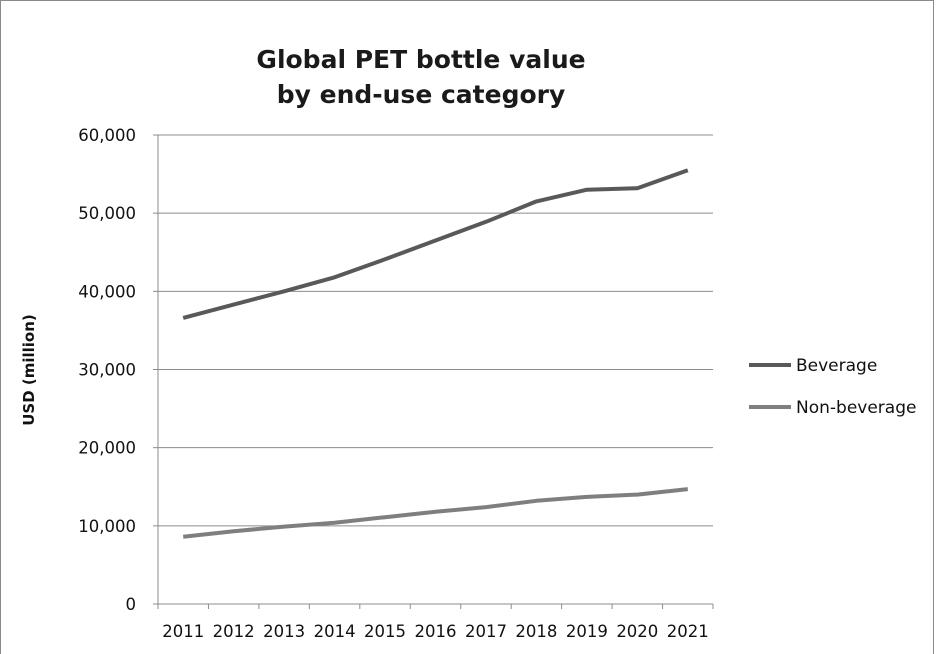 The image size is (936, 654). Describe the element at coordinates (587, 631) in the screenshot. I see `x-tick-label: 2019` at that location.